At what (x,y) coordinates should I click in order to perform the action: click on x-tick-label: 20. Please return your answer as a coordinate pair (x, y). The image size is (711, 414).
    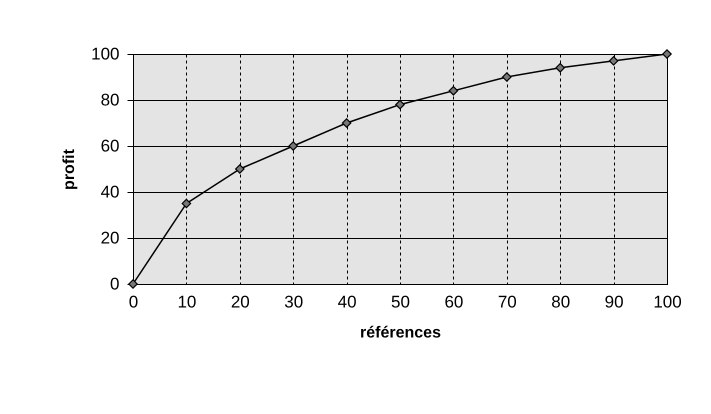
    Looking at the image, I should click on (240, 302).